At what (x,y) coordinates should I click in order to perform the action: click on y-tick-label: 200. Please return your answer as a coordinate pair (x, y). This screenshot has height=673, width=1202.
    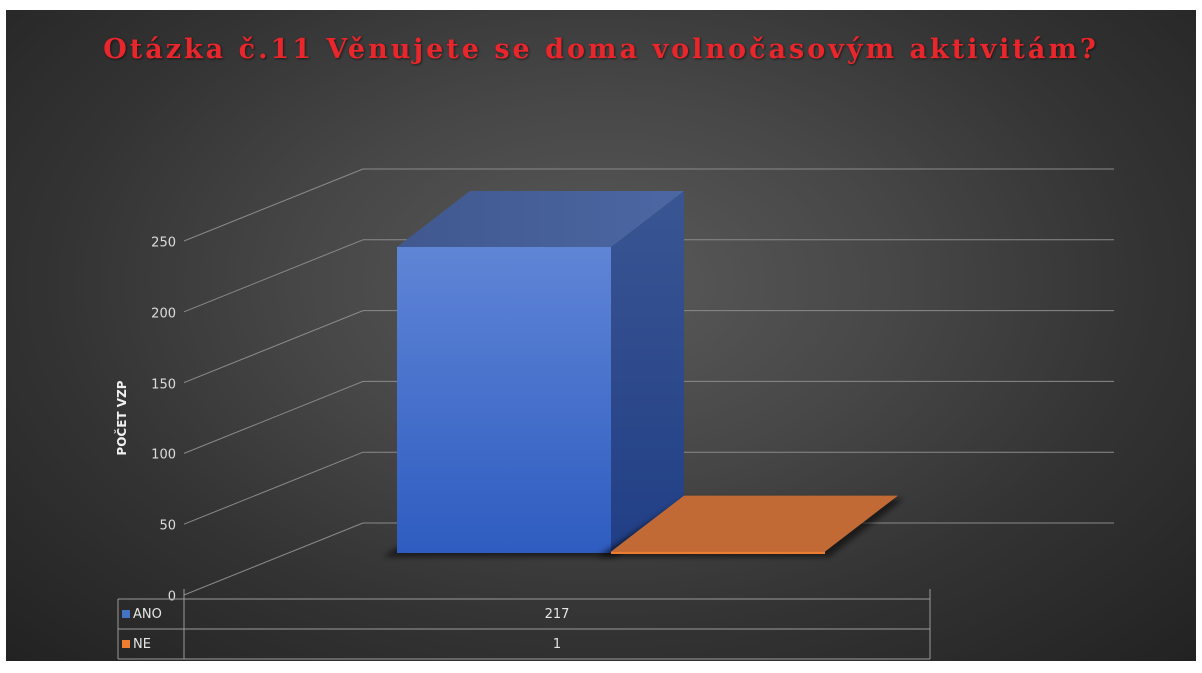
    Looking at the image, I should click on (163, 314).